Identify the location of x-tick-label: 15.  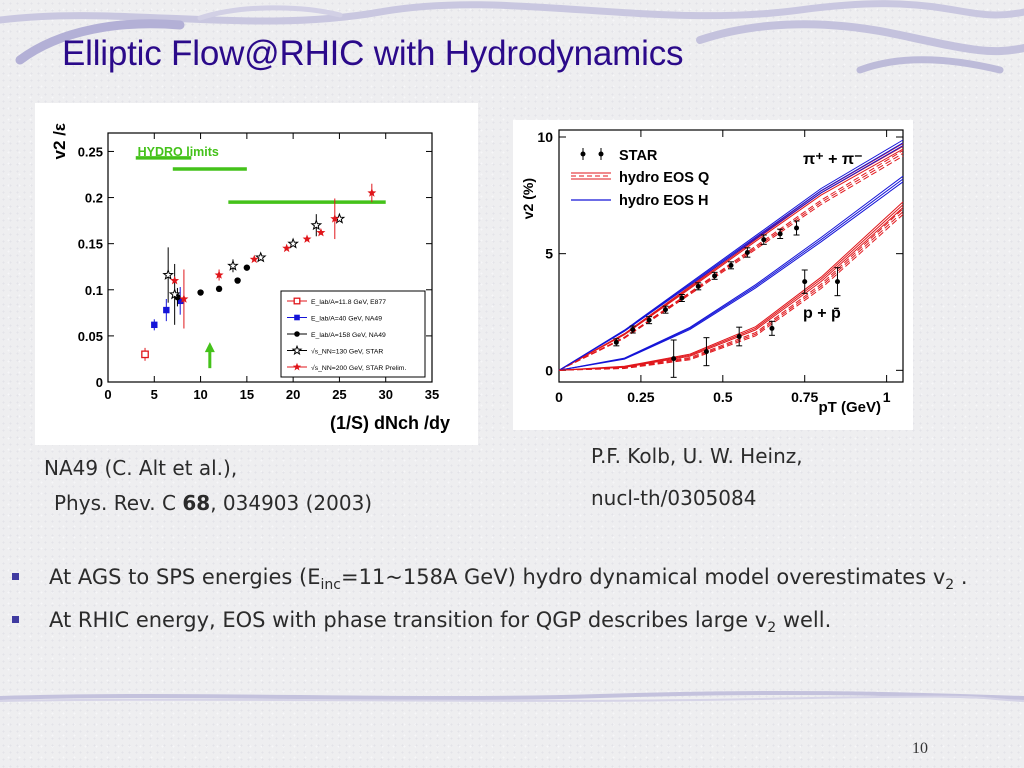
(247, 394).